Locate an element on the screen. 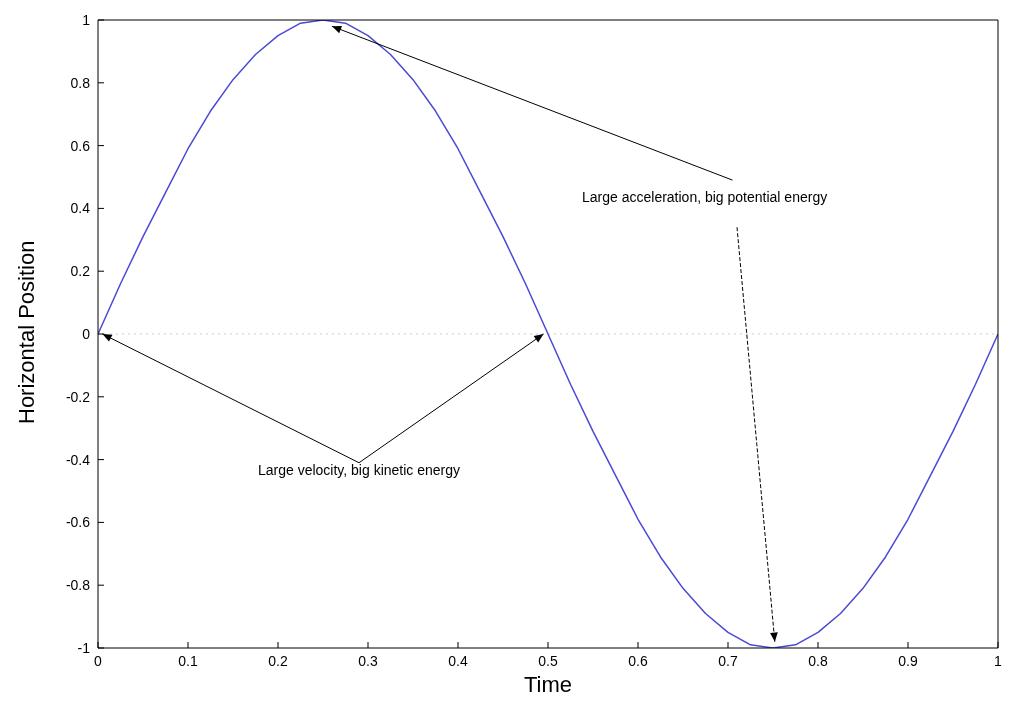  y-tick-label: -0.4 is located at coordinates (78, 459).